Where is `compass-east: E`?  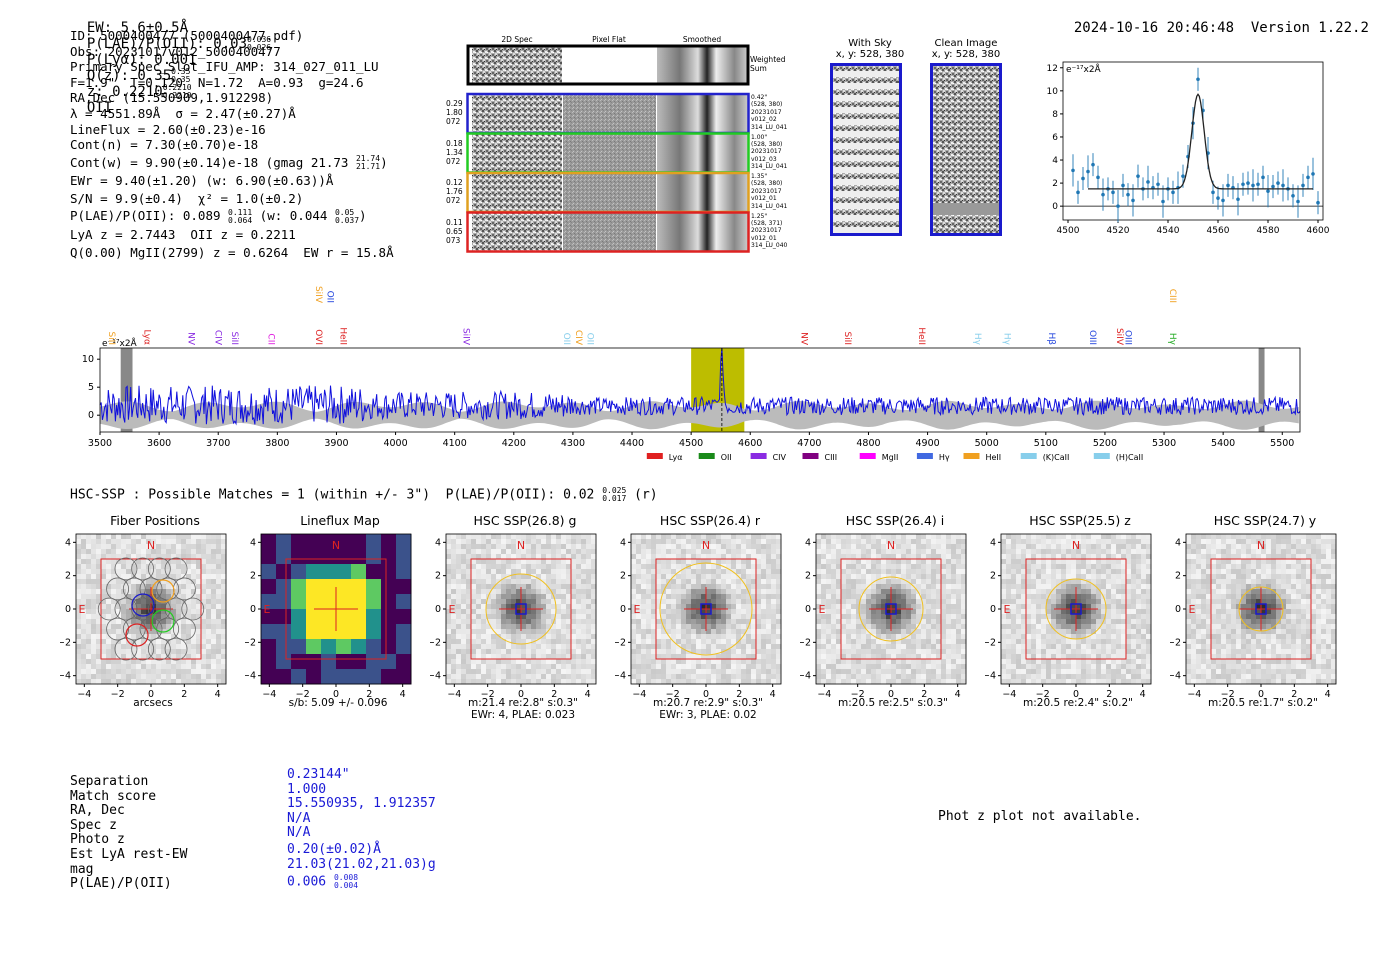
compass-east: E is located at coordinates (82, 609).